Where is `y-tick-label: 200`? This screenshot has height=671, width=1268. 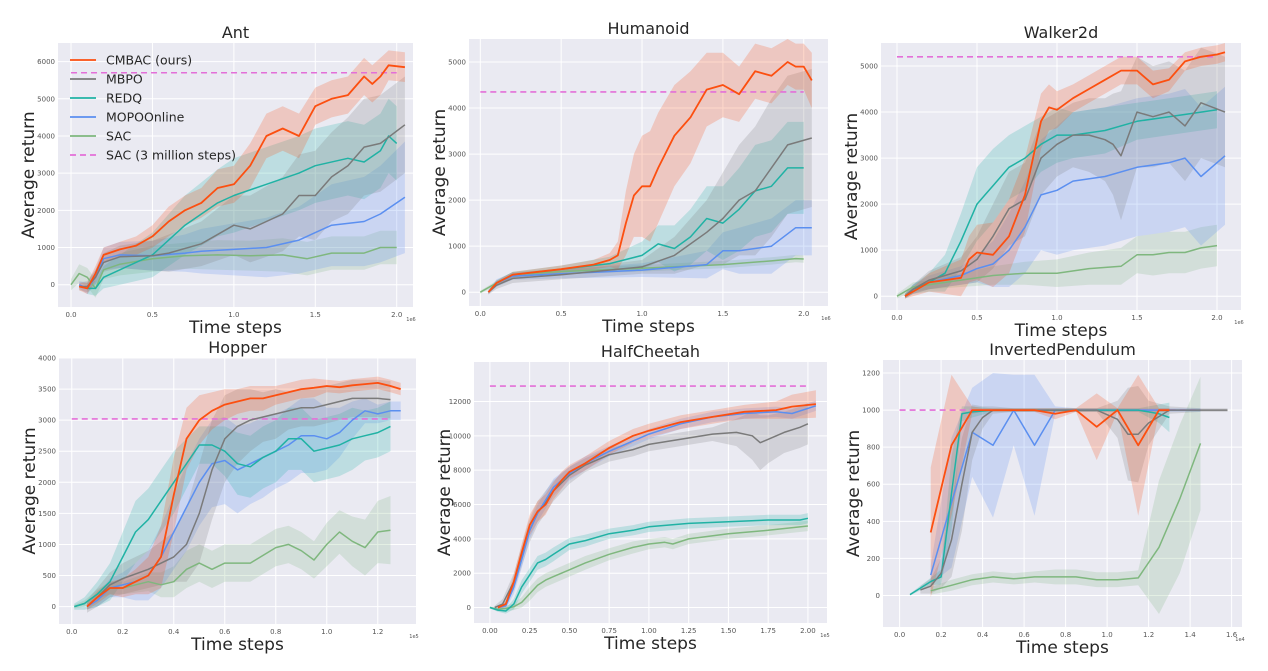 y-tick-label: 200 is located at coordinates (873, 559).